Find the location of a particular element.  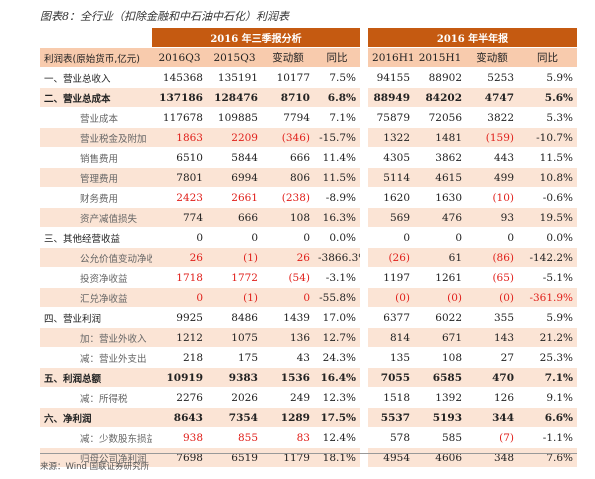

cell: -3.1% is located at coordinates (341, 277).